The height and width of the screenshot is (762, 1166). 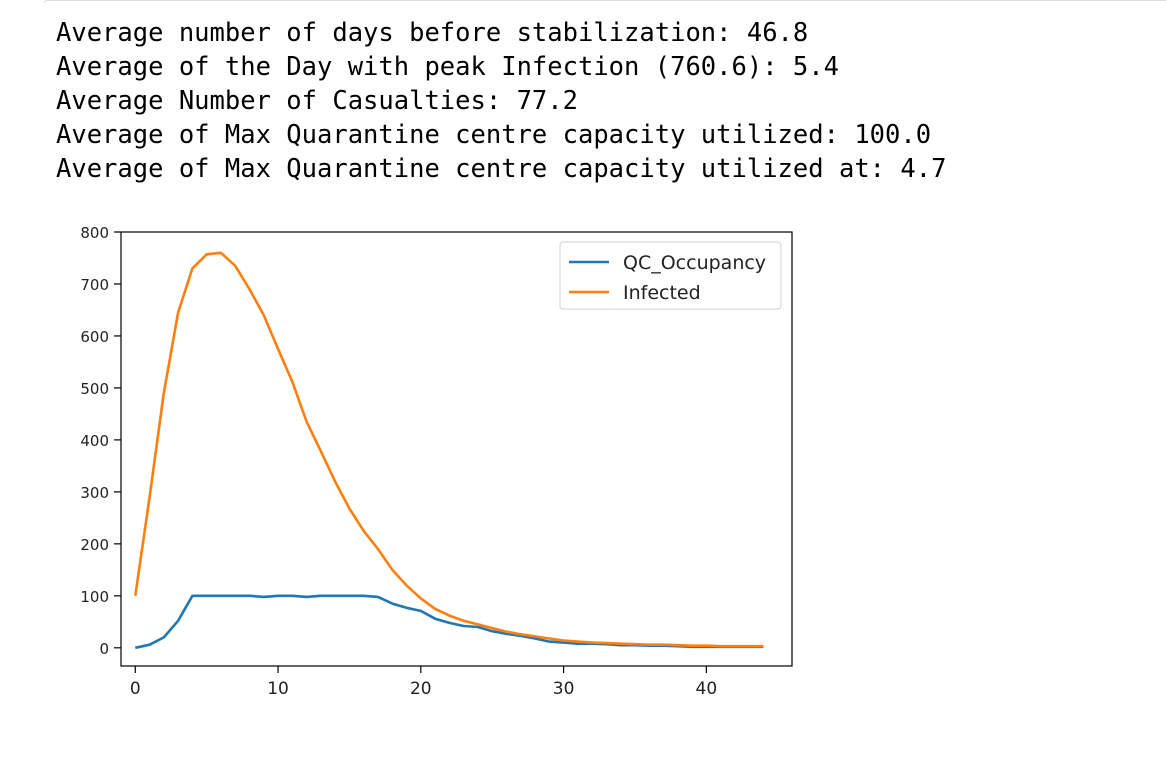 I want to click on x-tick-label: 10, so click(x=278, y=689).